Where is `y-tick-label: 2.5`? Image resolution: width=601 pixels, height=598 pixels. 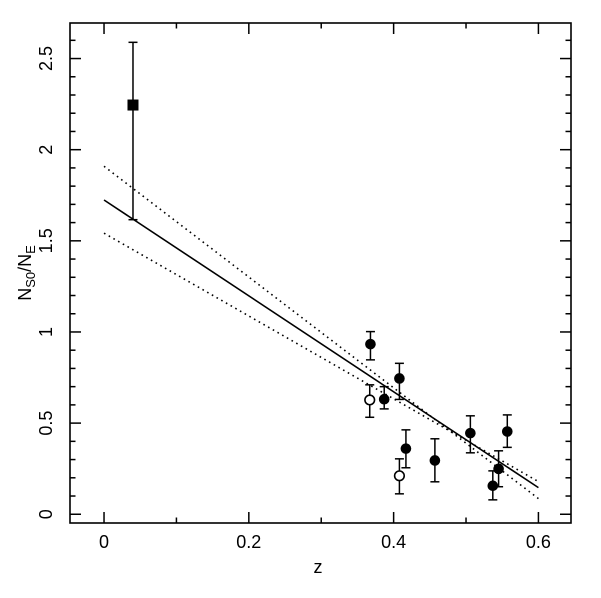
y-tick-label: 2.5 is located at coordinates (46, 58).